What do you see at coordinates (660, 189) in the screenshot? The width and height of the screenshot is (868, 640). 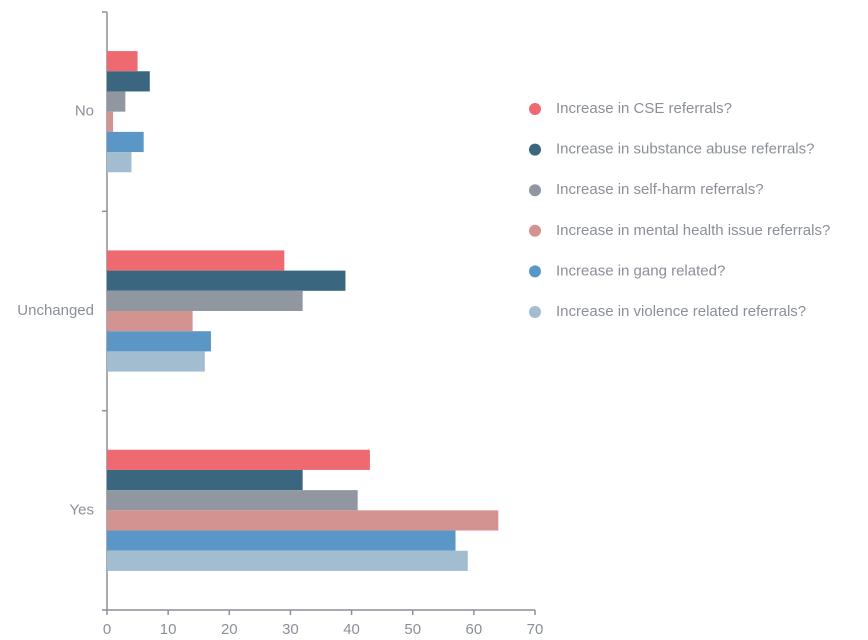 I see `legend-label: Increase in self-harm referrals?` at bounding box center [660, 189].